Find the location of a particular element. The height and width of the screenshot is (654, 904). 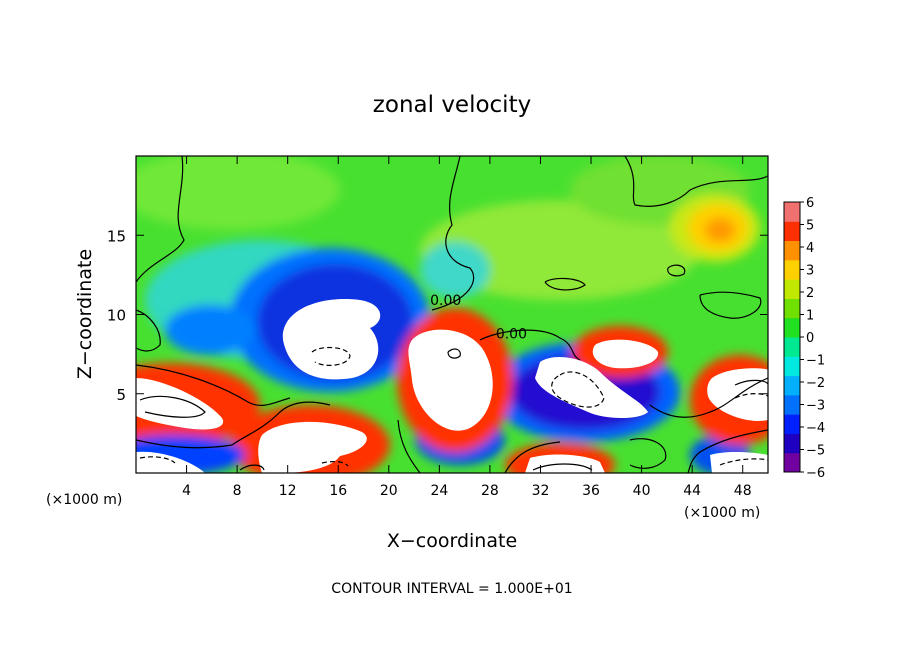

contour-zero-right-island is located at coordinates (565, 284).